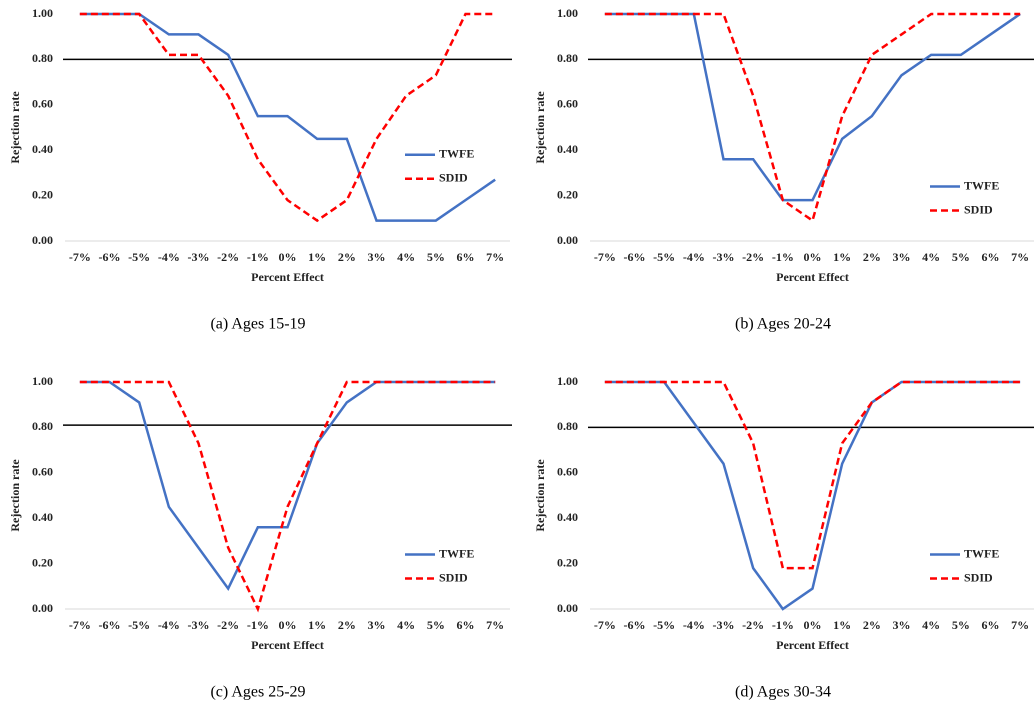  I want to click on caption: (d) Ages 30-34, so click(783, 692).